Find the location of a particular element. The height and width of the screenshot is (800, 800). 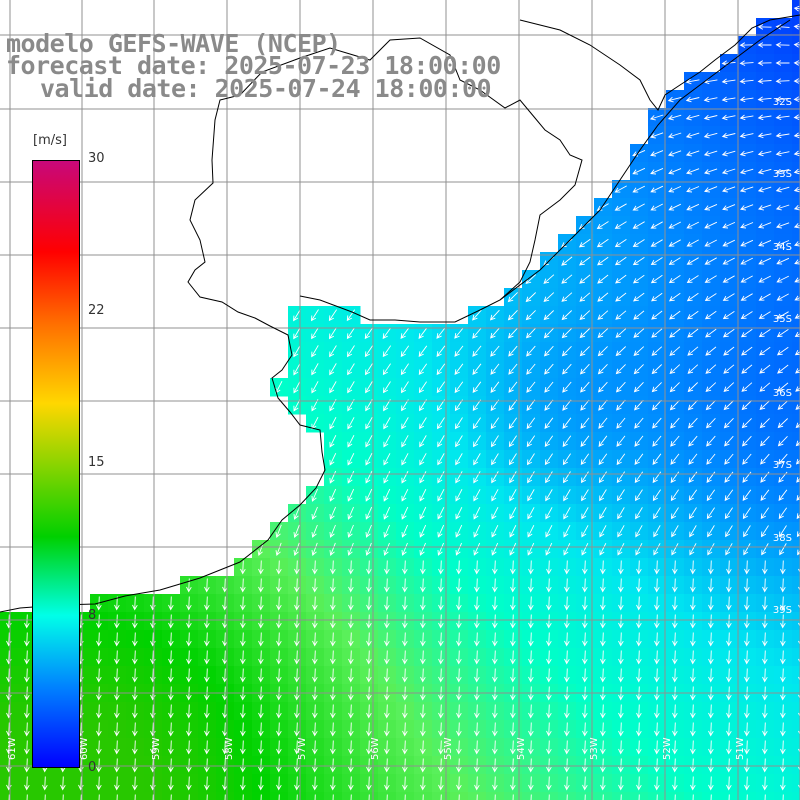

longitude-label: 56W is located at coordinates (375, 748).